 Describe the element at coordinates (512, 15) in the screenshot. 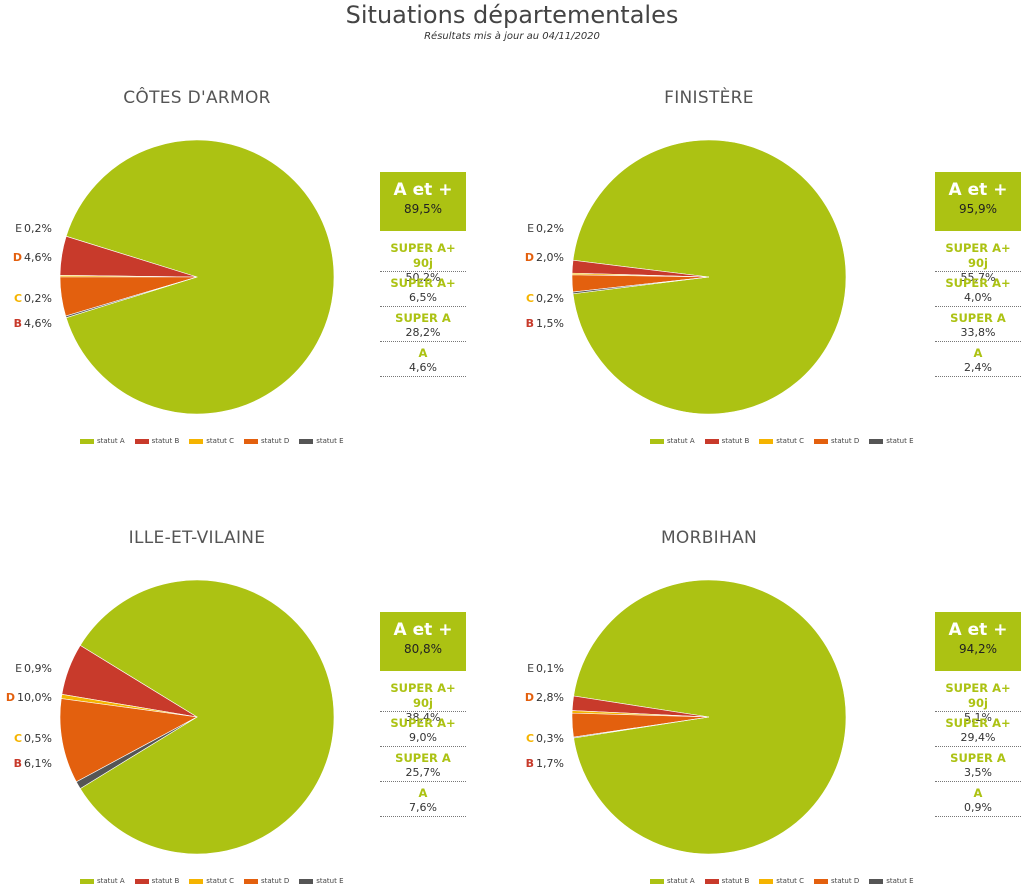

I see `page-title: Situations départementales` at that location.